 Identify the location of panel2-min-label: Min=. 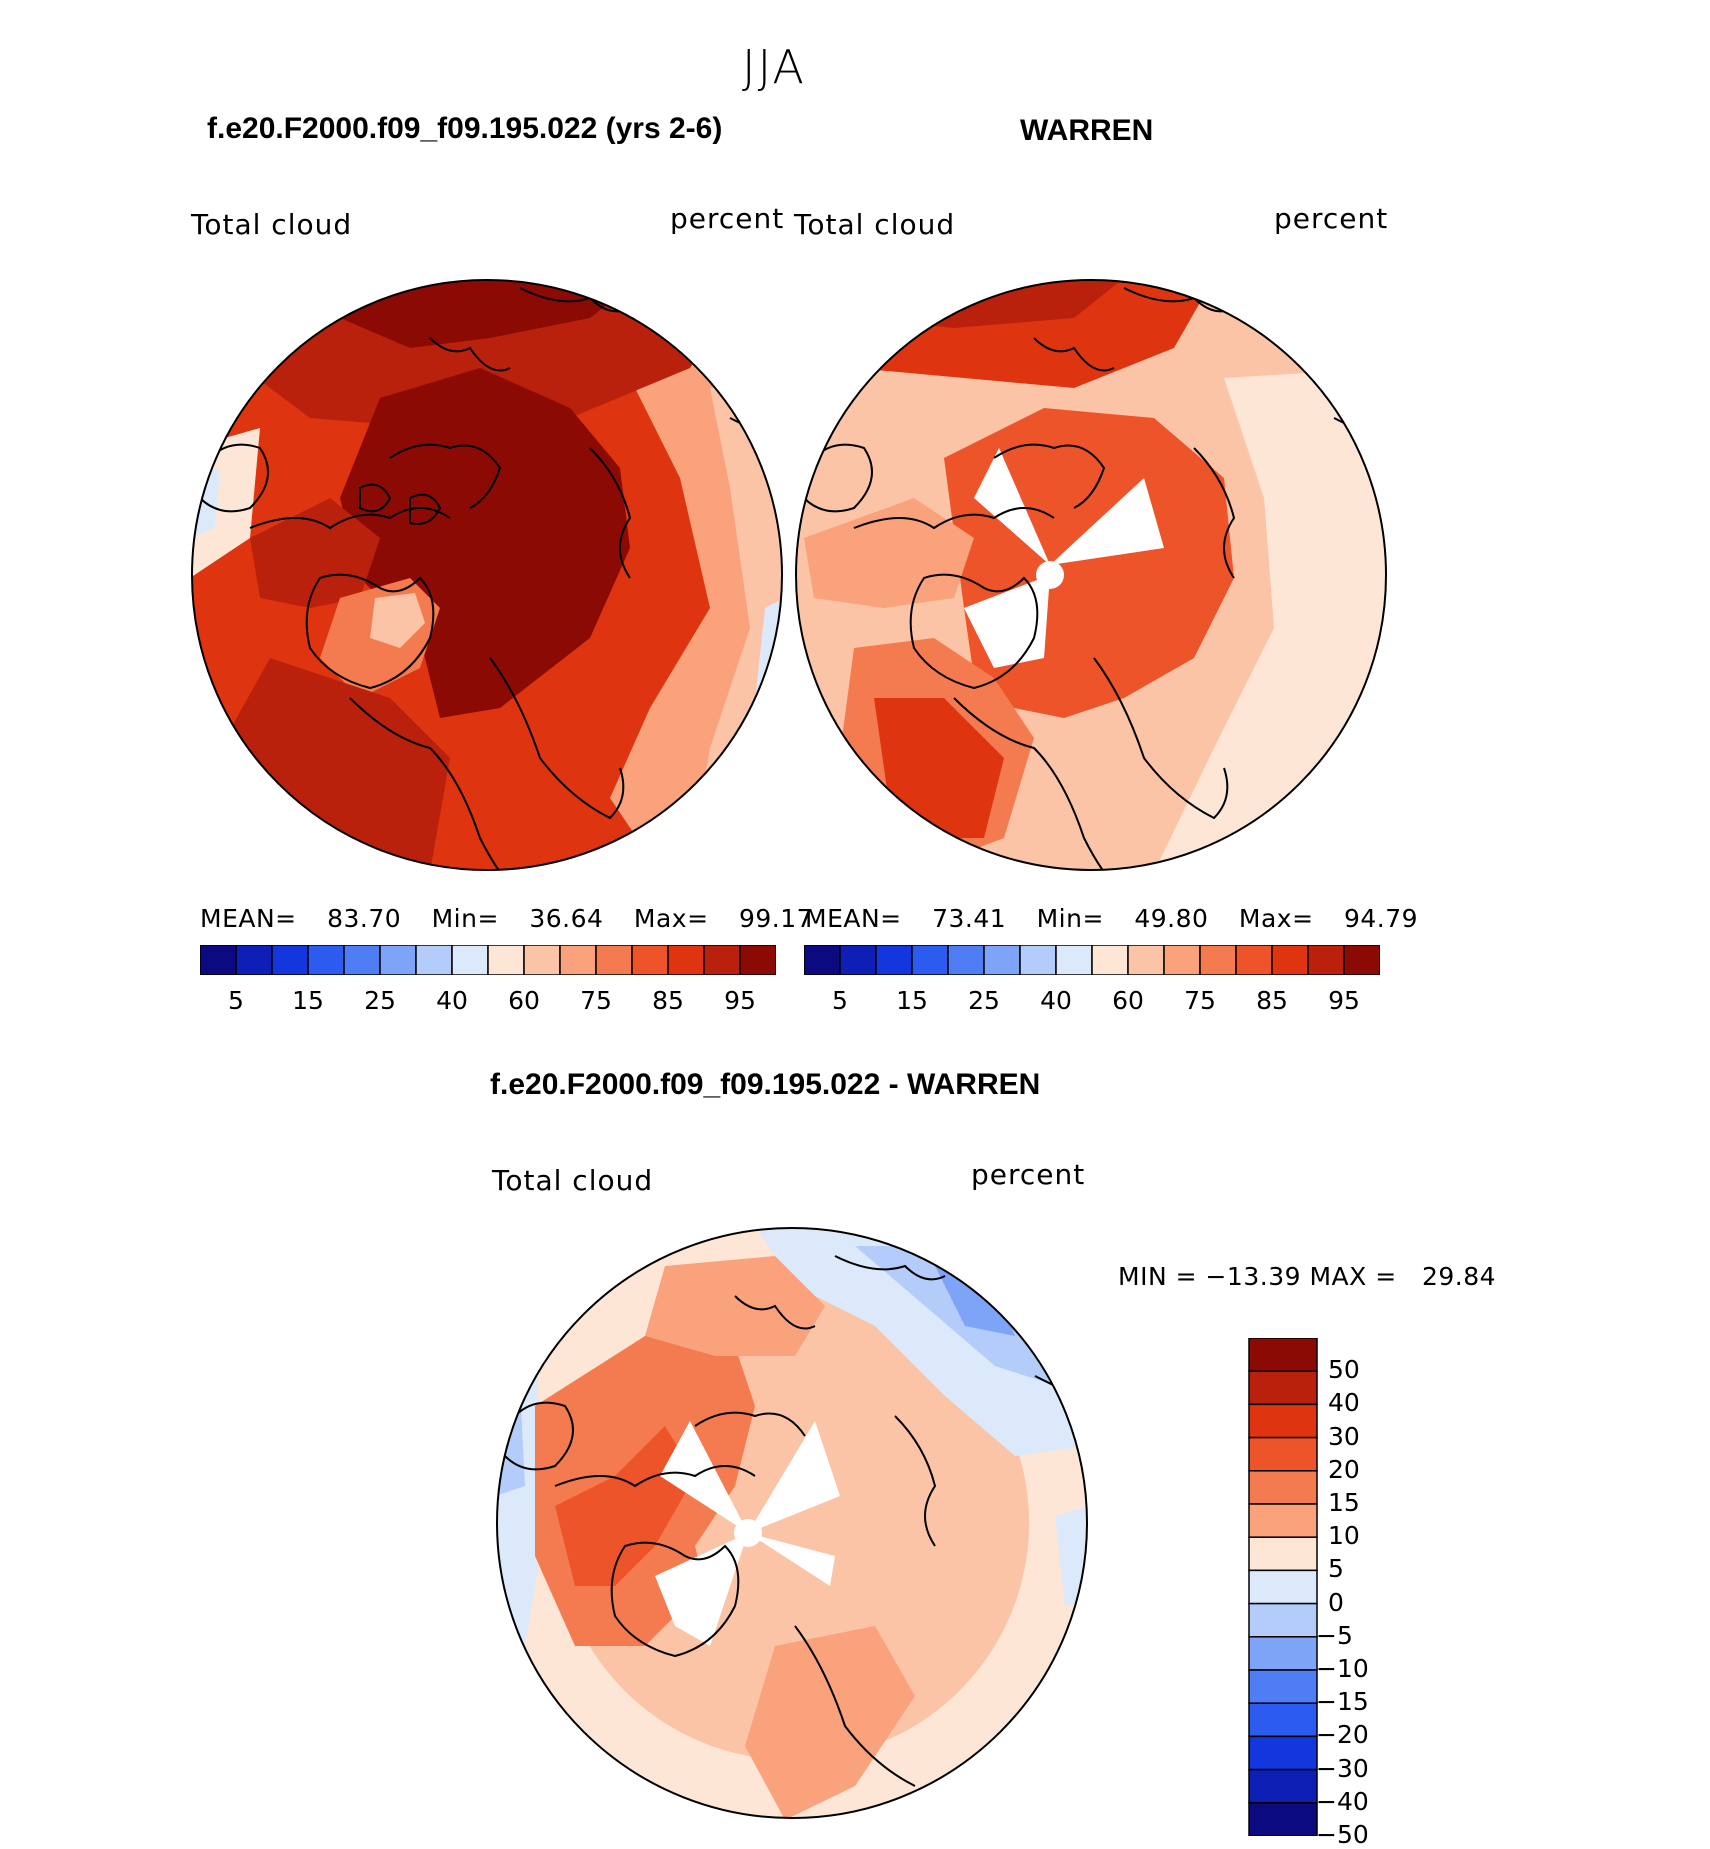
(1070, 918).